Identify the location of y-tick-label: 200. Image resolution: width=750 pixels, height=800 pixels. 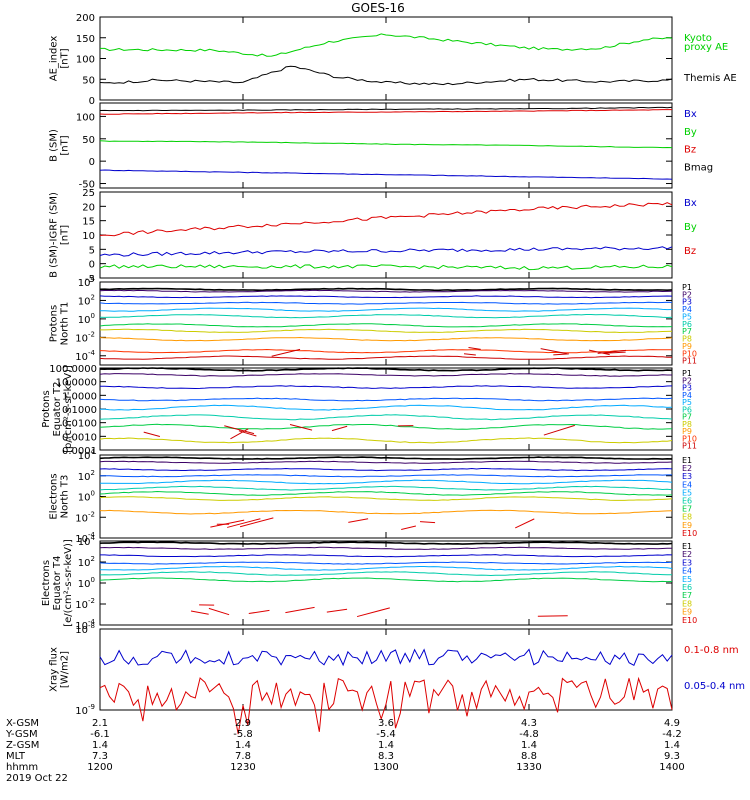
(85, 18).